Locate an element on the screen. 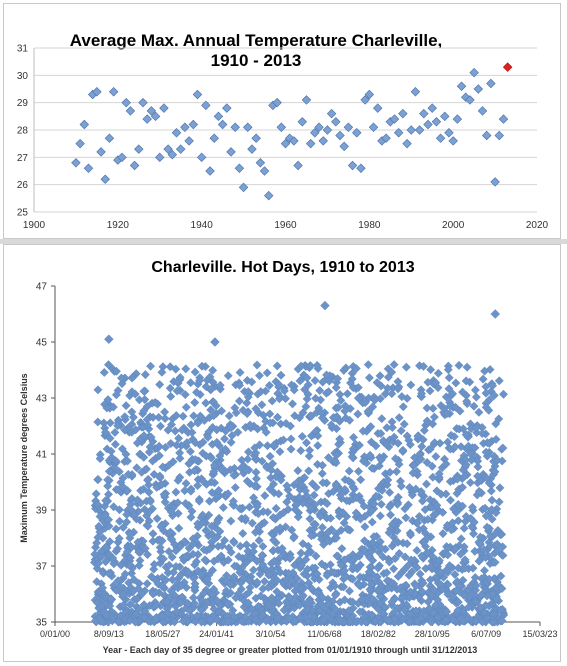  top-ytick-label: 26 is located at coordinates (23, 185).